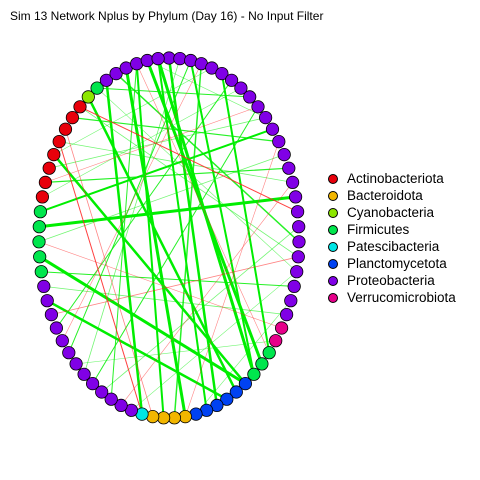  I want to click on legend-label: Actinobacteriota, so click(395, 178).